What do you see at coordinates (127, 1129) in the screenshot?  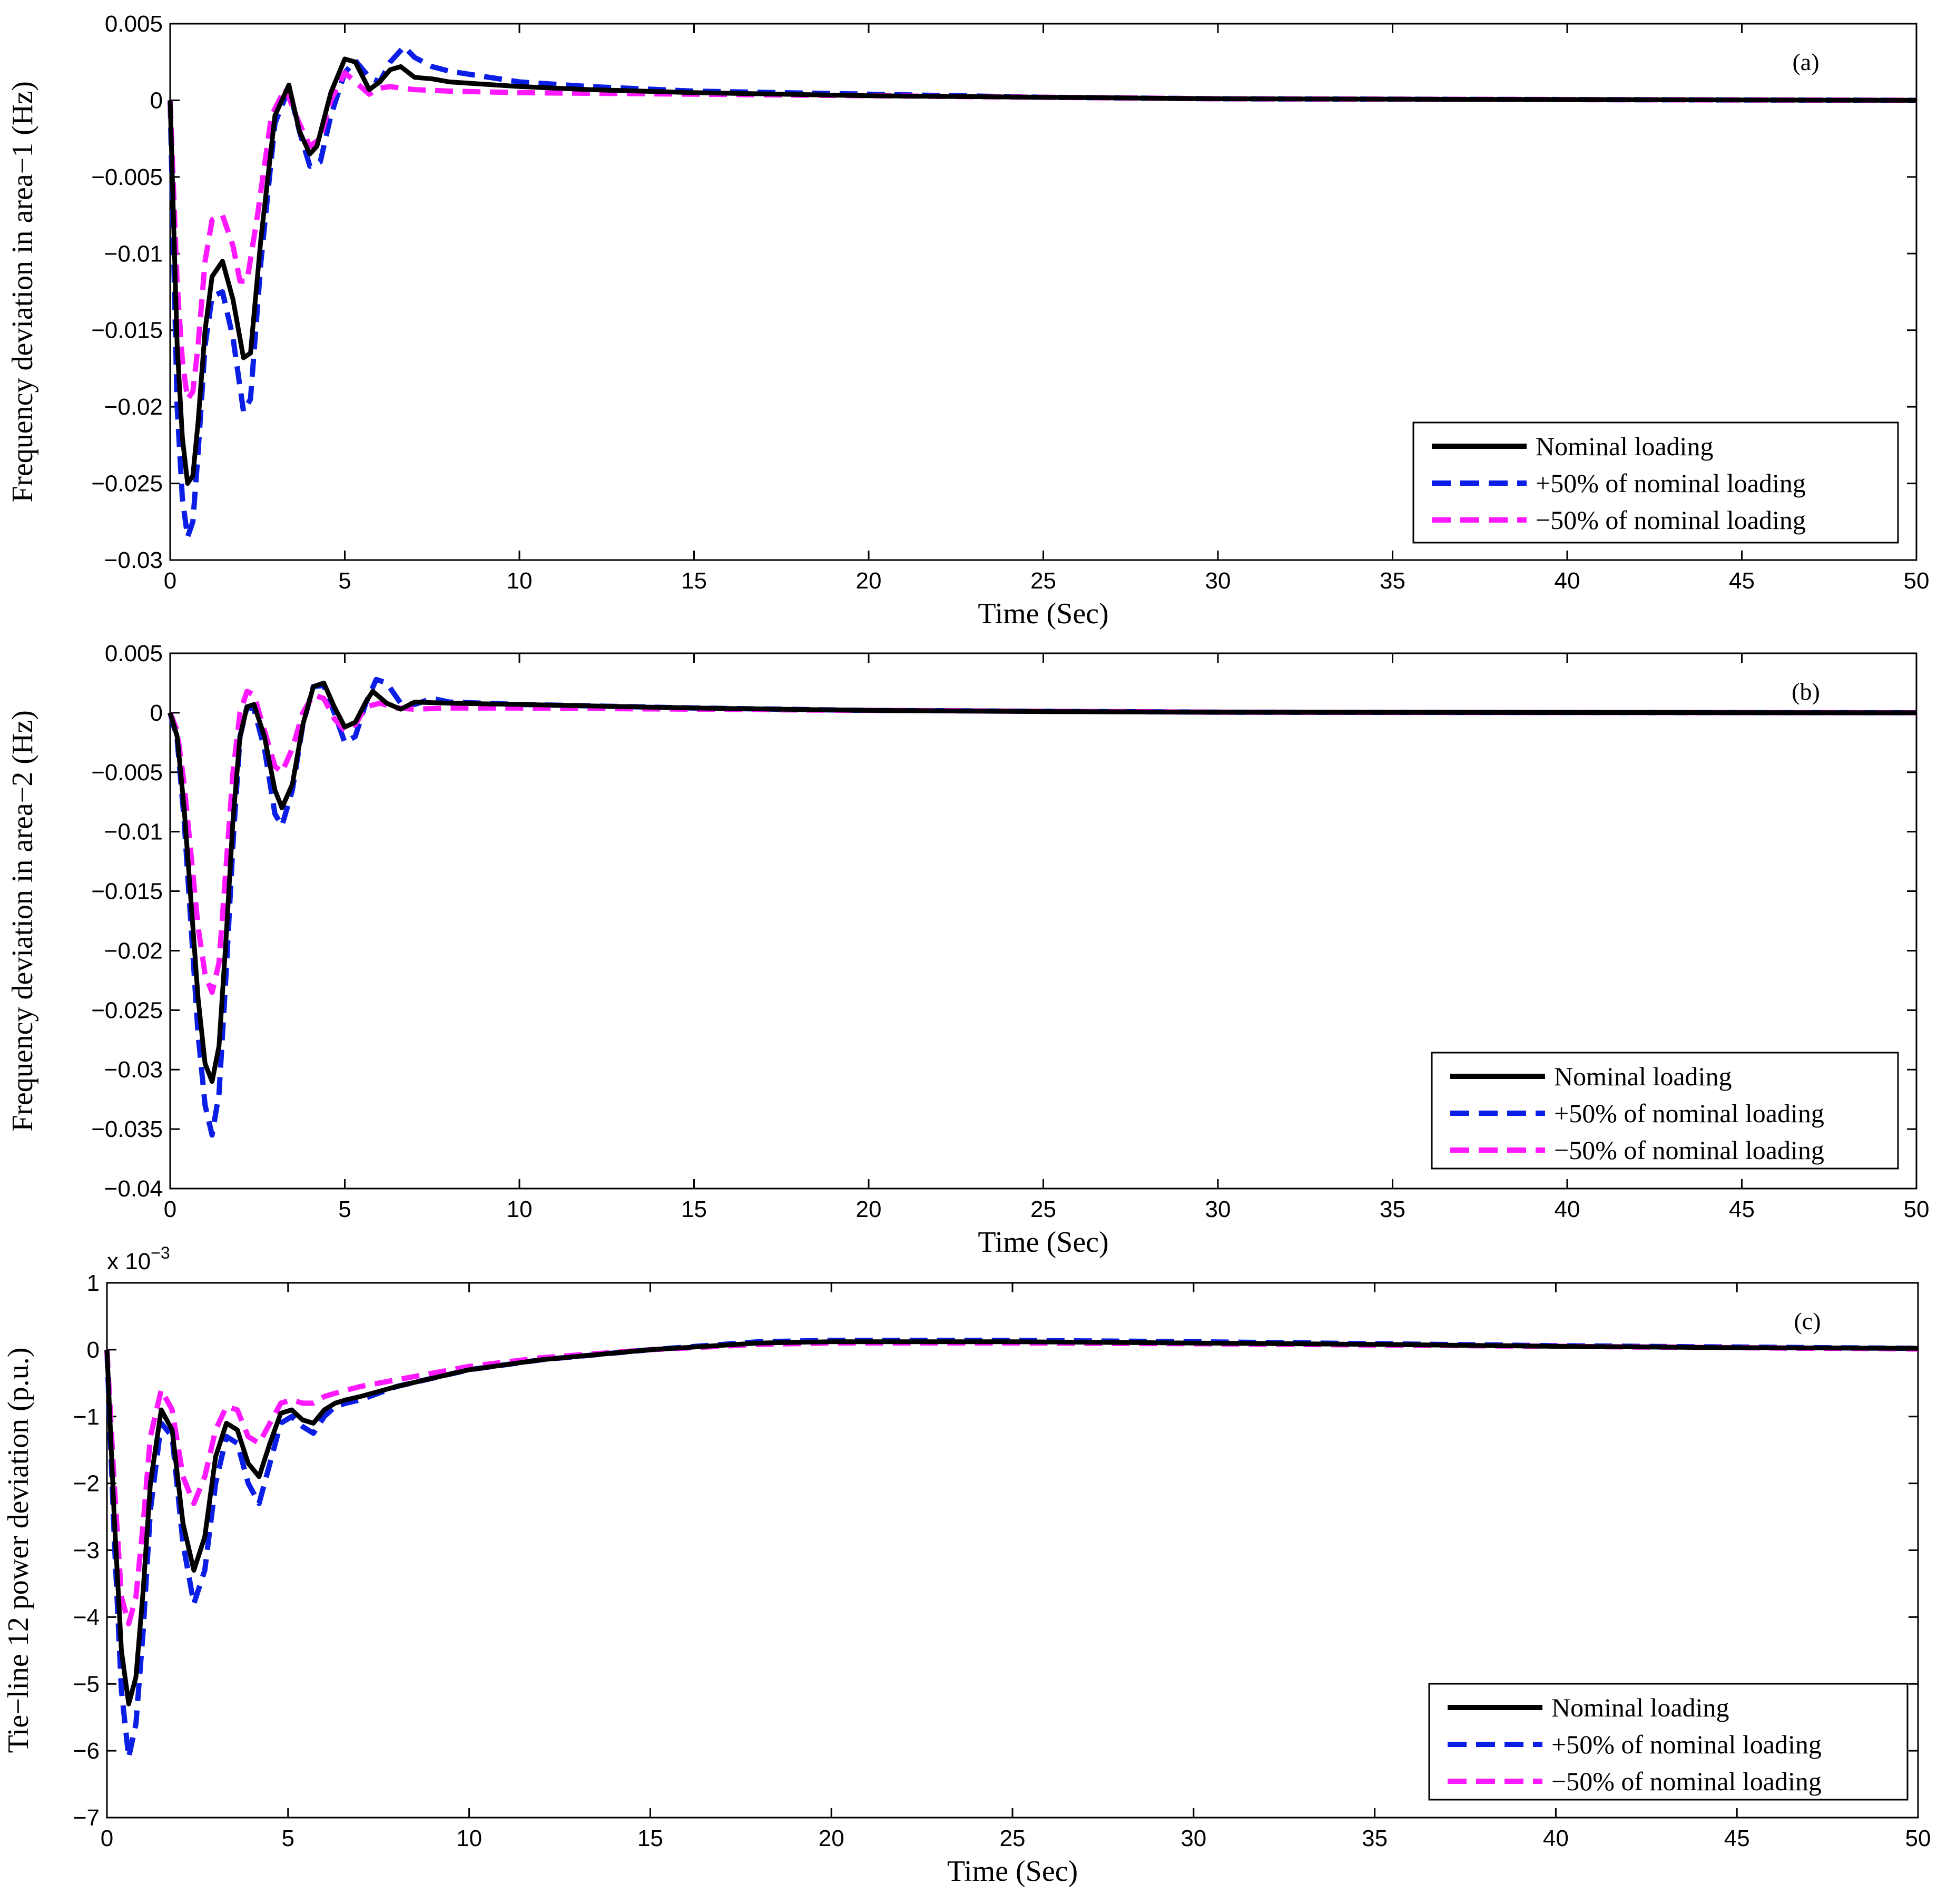 I see `y-tick-label: −0.035` at bounding box center [127, 1129].